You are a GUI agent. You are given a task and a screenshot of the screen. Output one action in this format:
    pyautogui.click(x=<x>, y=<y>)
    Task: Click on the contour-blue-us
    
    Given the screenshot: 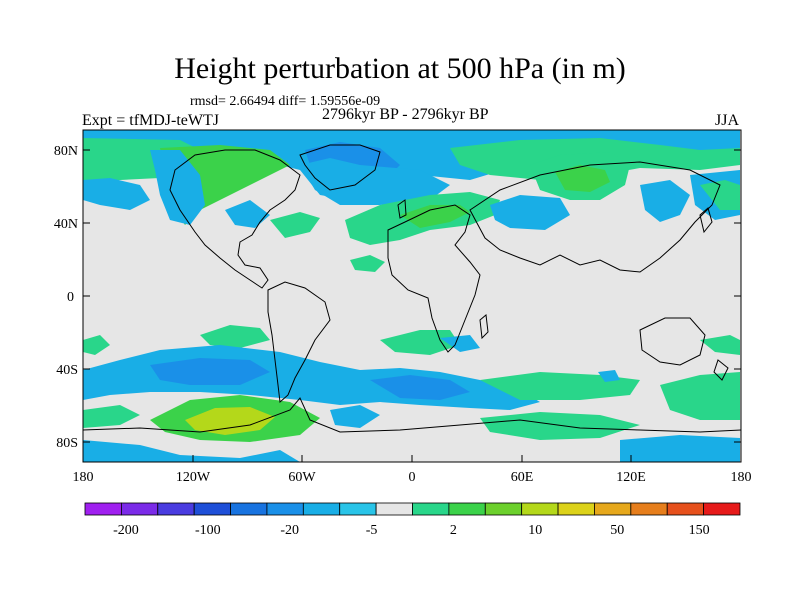 What is the action you would take?
    pyautogui.click(x=247, y=214)
    